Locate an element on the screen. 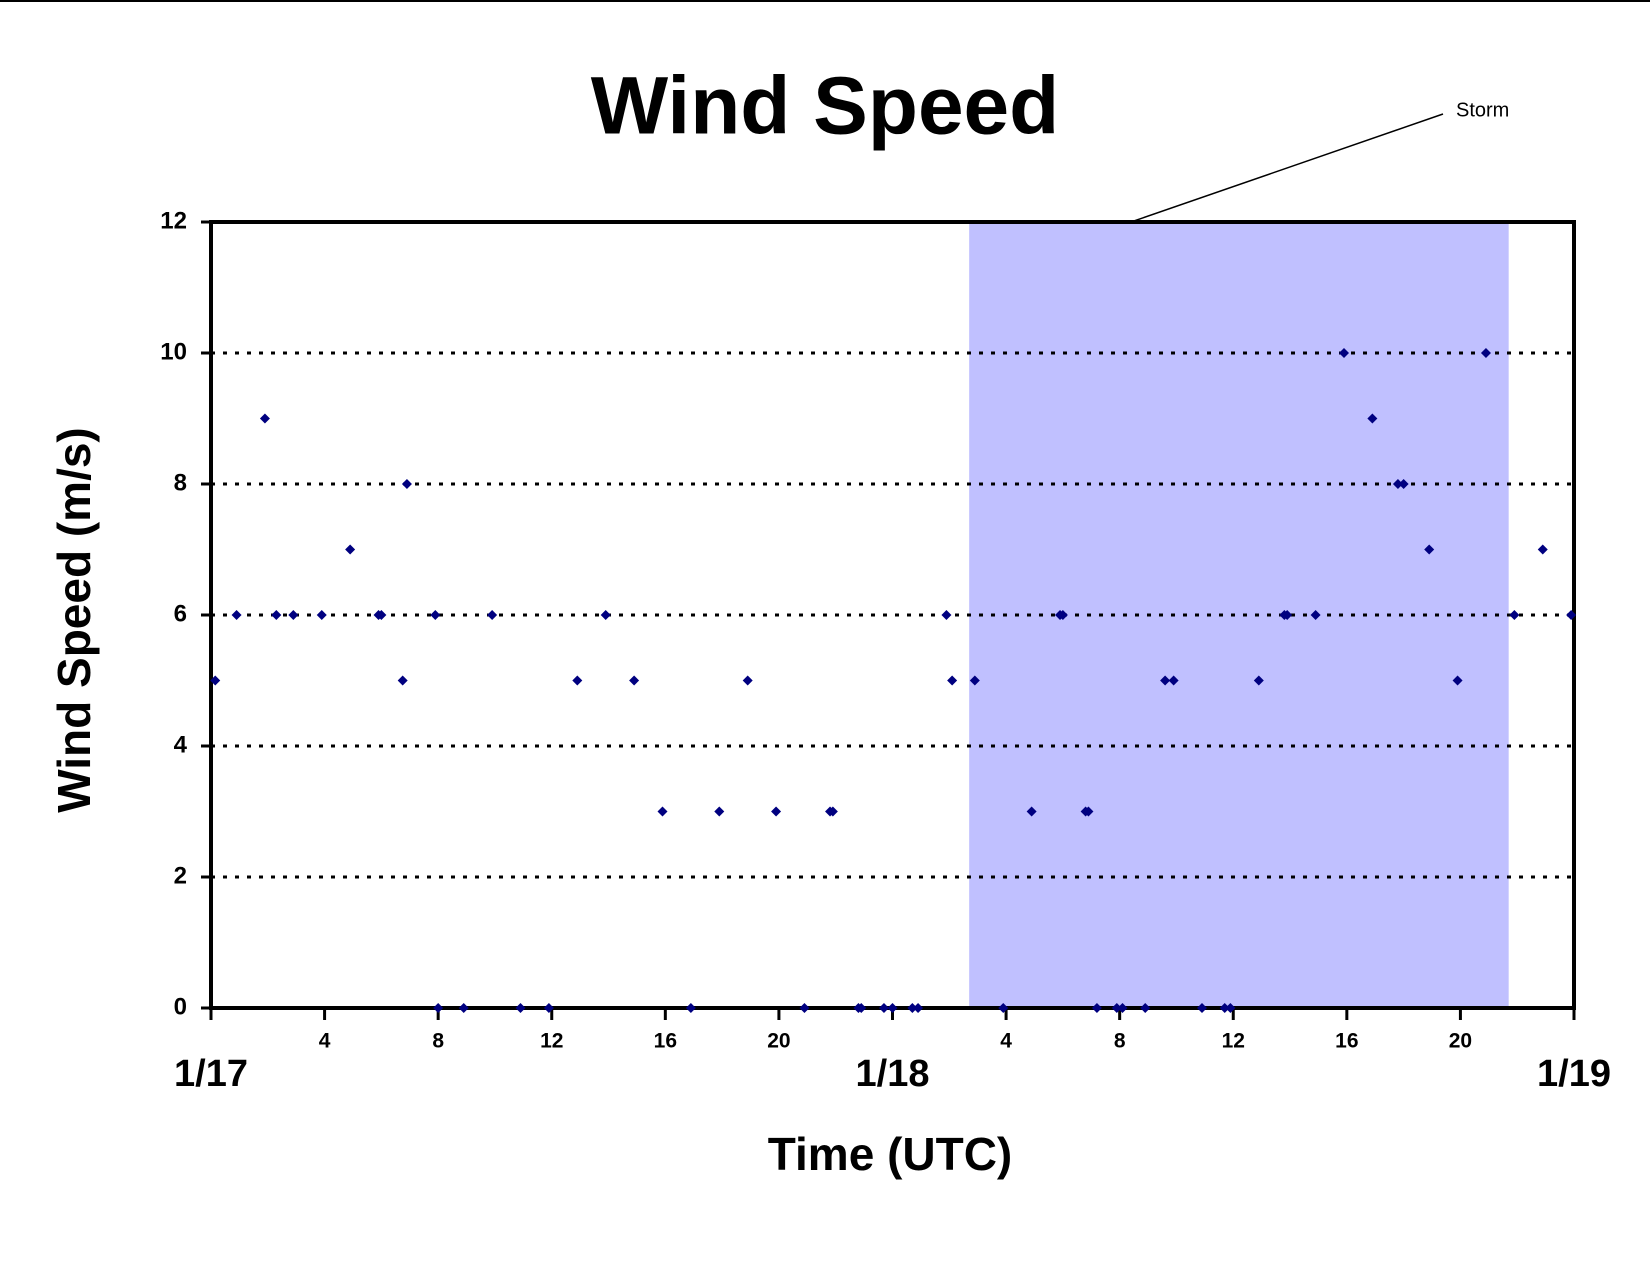 The image size is (1650, 1275). y-tick-label: 4 is located at coordinates (181, 744).